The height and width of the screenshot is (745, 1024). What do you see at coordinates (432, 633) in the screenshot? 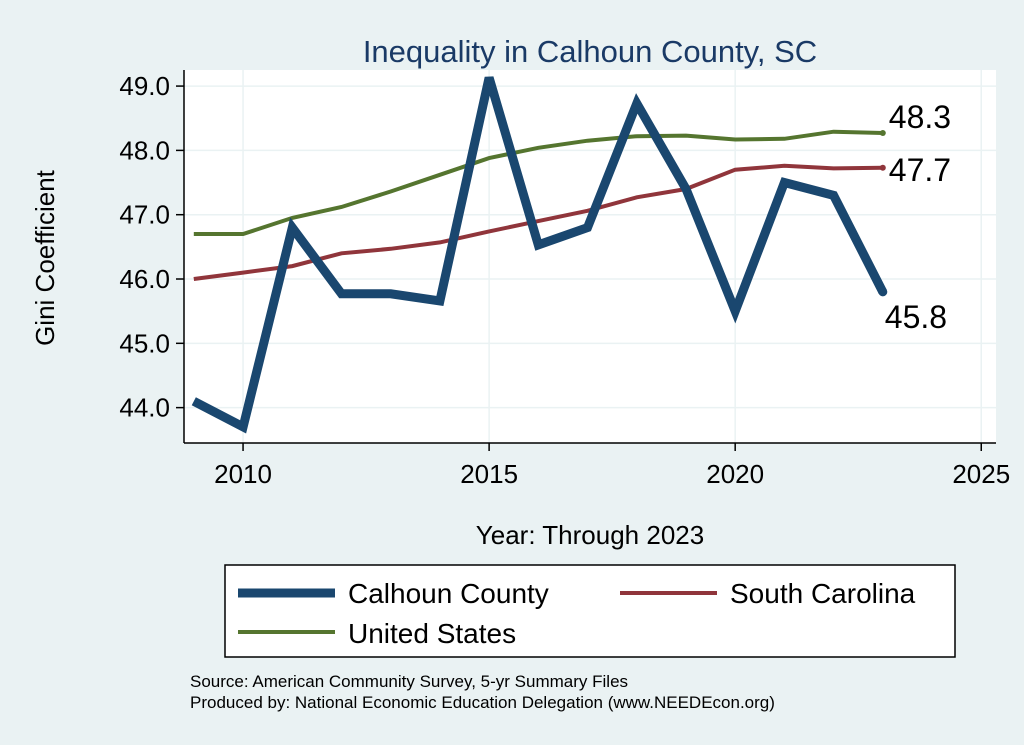
I see `legend-label-united-states: United States` at bounding box center [432, 633].